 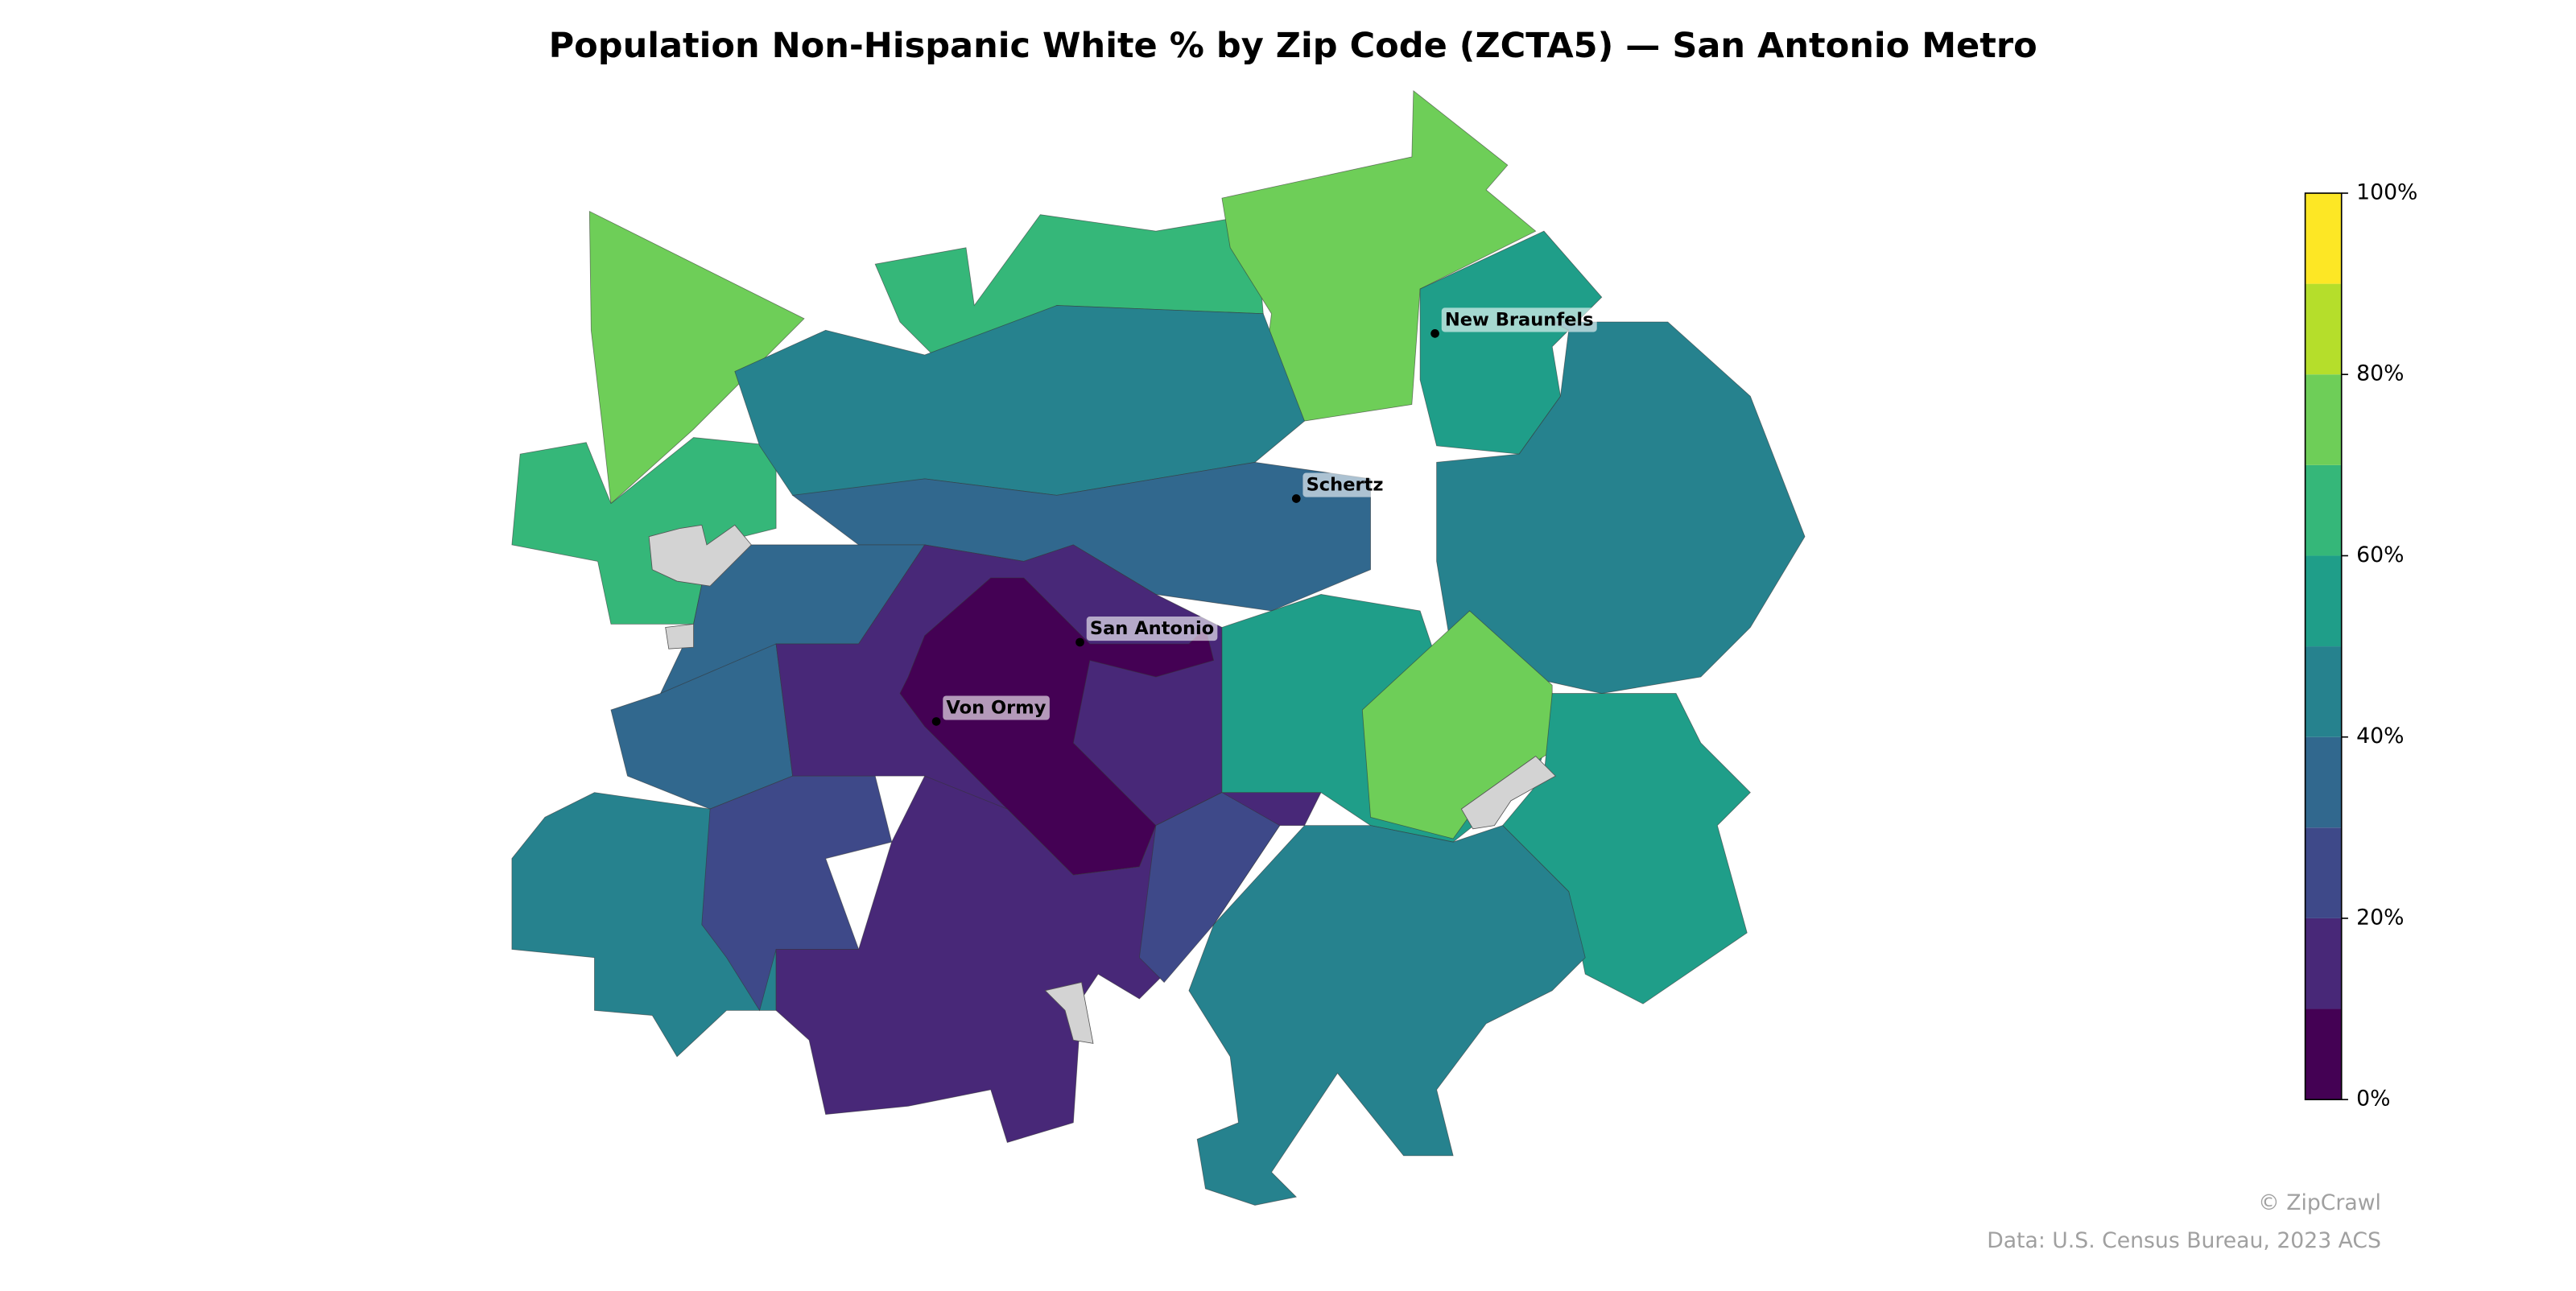 What do you see at coordinates (2373, 1099) in the screenshot?
I see `colorbar-tick-label: 0%` at bounding box center [2373, 1099].